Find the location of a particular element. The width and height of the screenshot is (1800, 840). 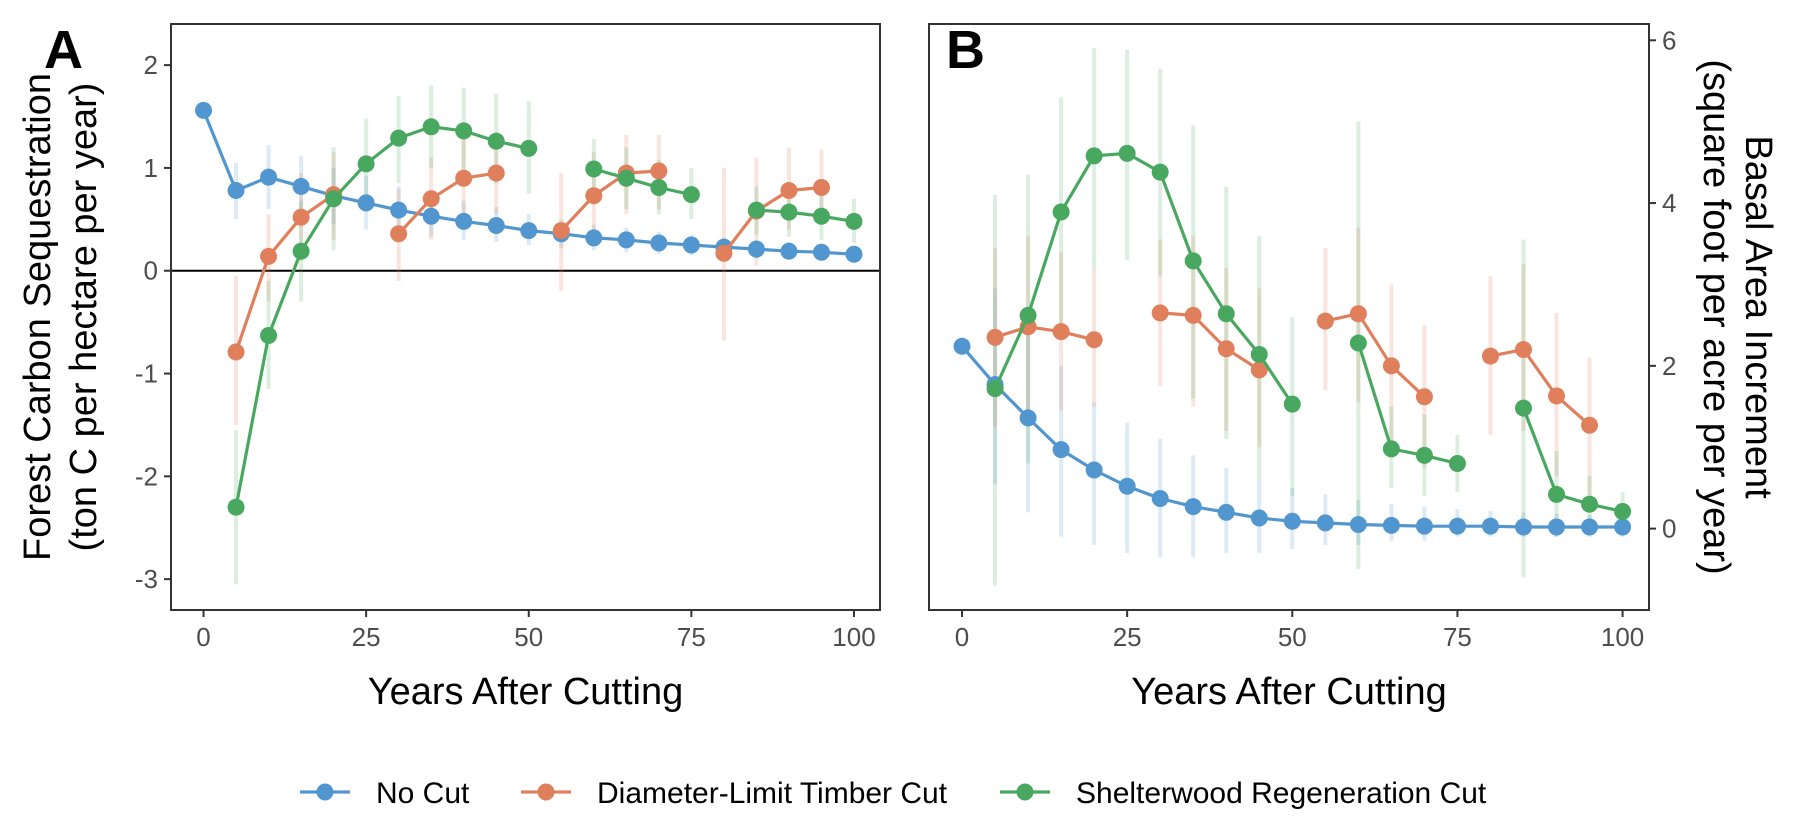

legend-label: No Cut is located at coordinates (423, 793).